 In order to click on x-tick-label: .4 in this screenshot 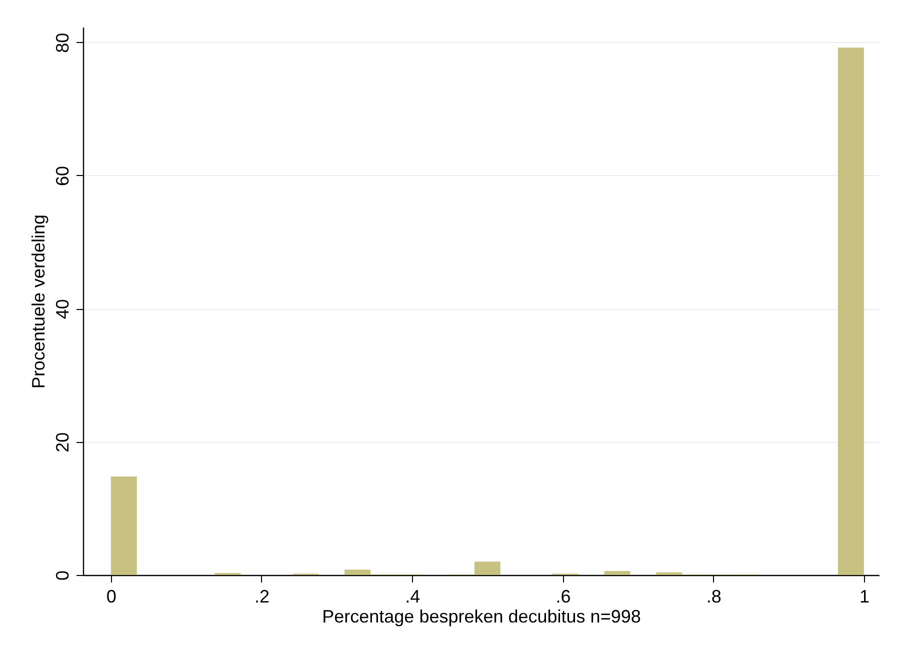, I will do `click(412, 596)`.